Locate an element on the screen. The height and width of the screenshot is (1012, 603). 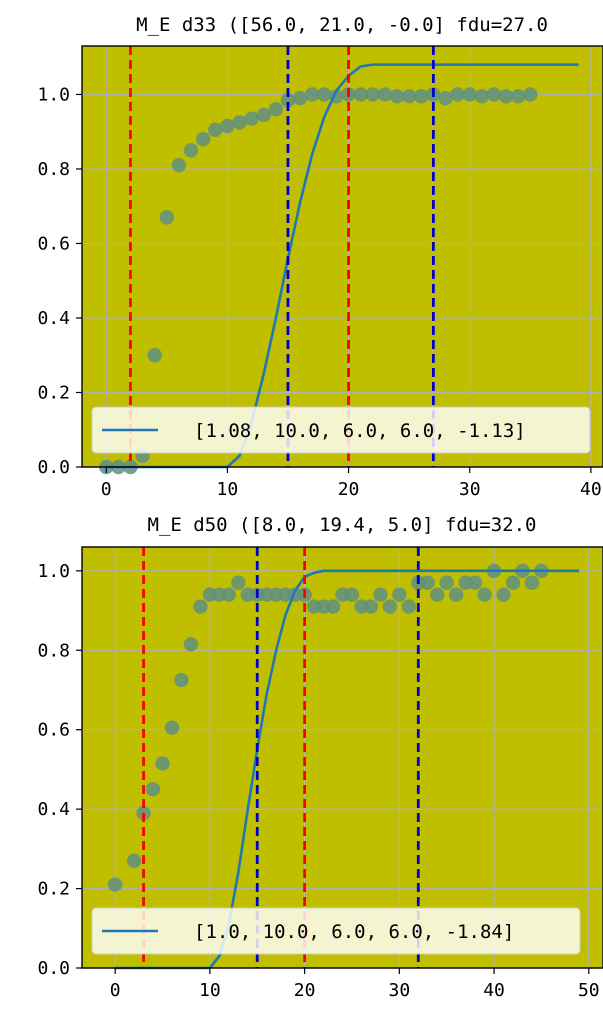
legend-label-bottom: [1.0, 10.0, 6.0, 6.0, -1.84] is located at coordinates (354, 932).